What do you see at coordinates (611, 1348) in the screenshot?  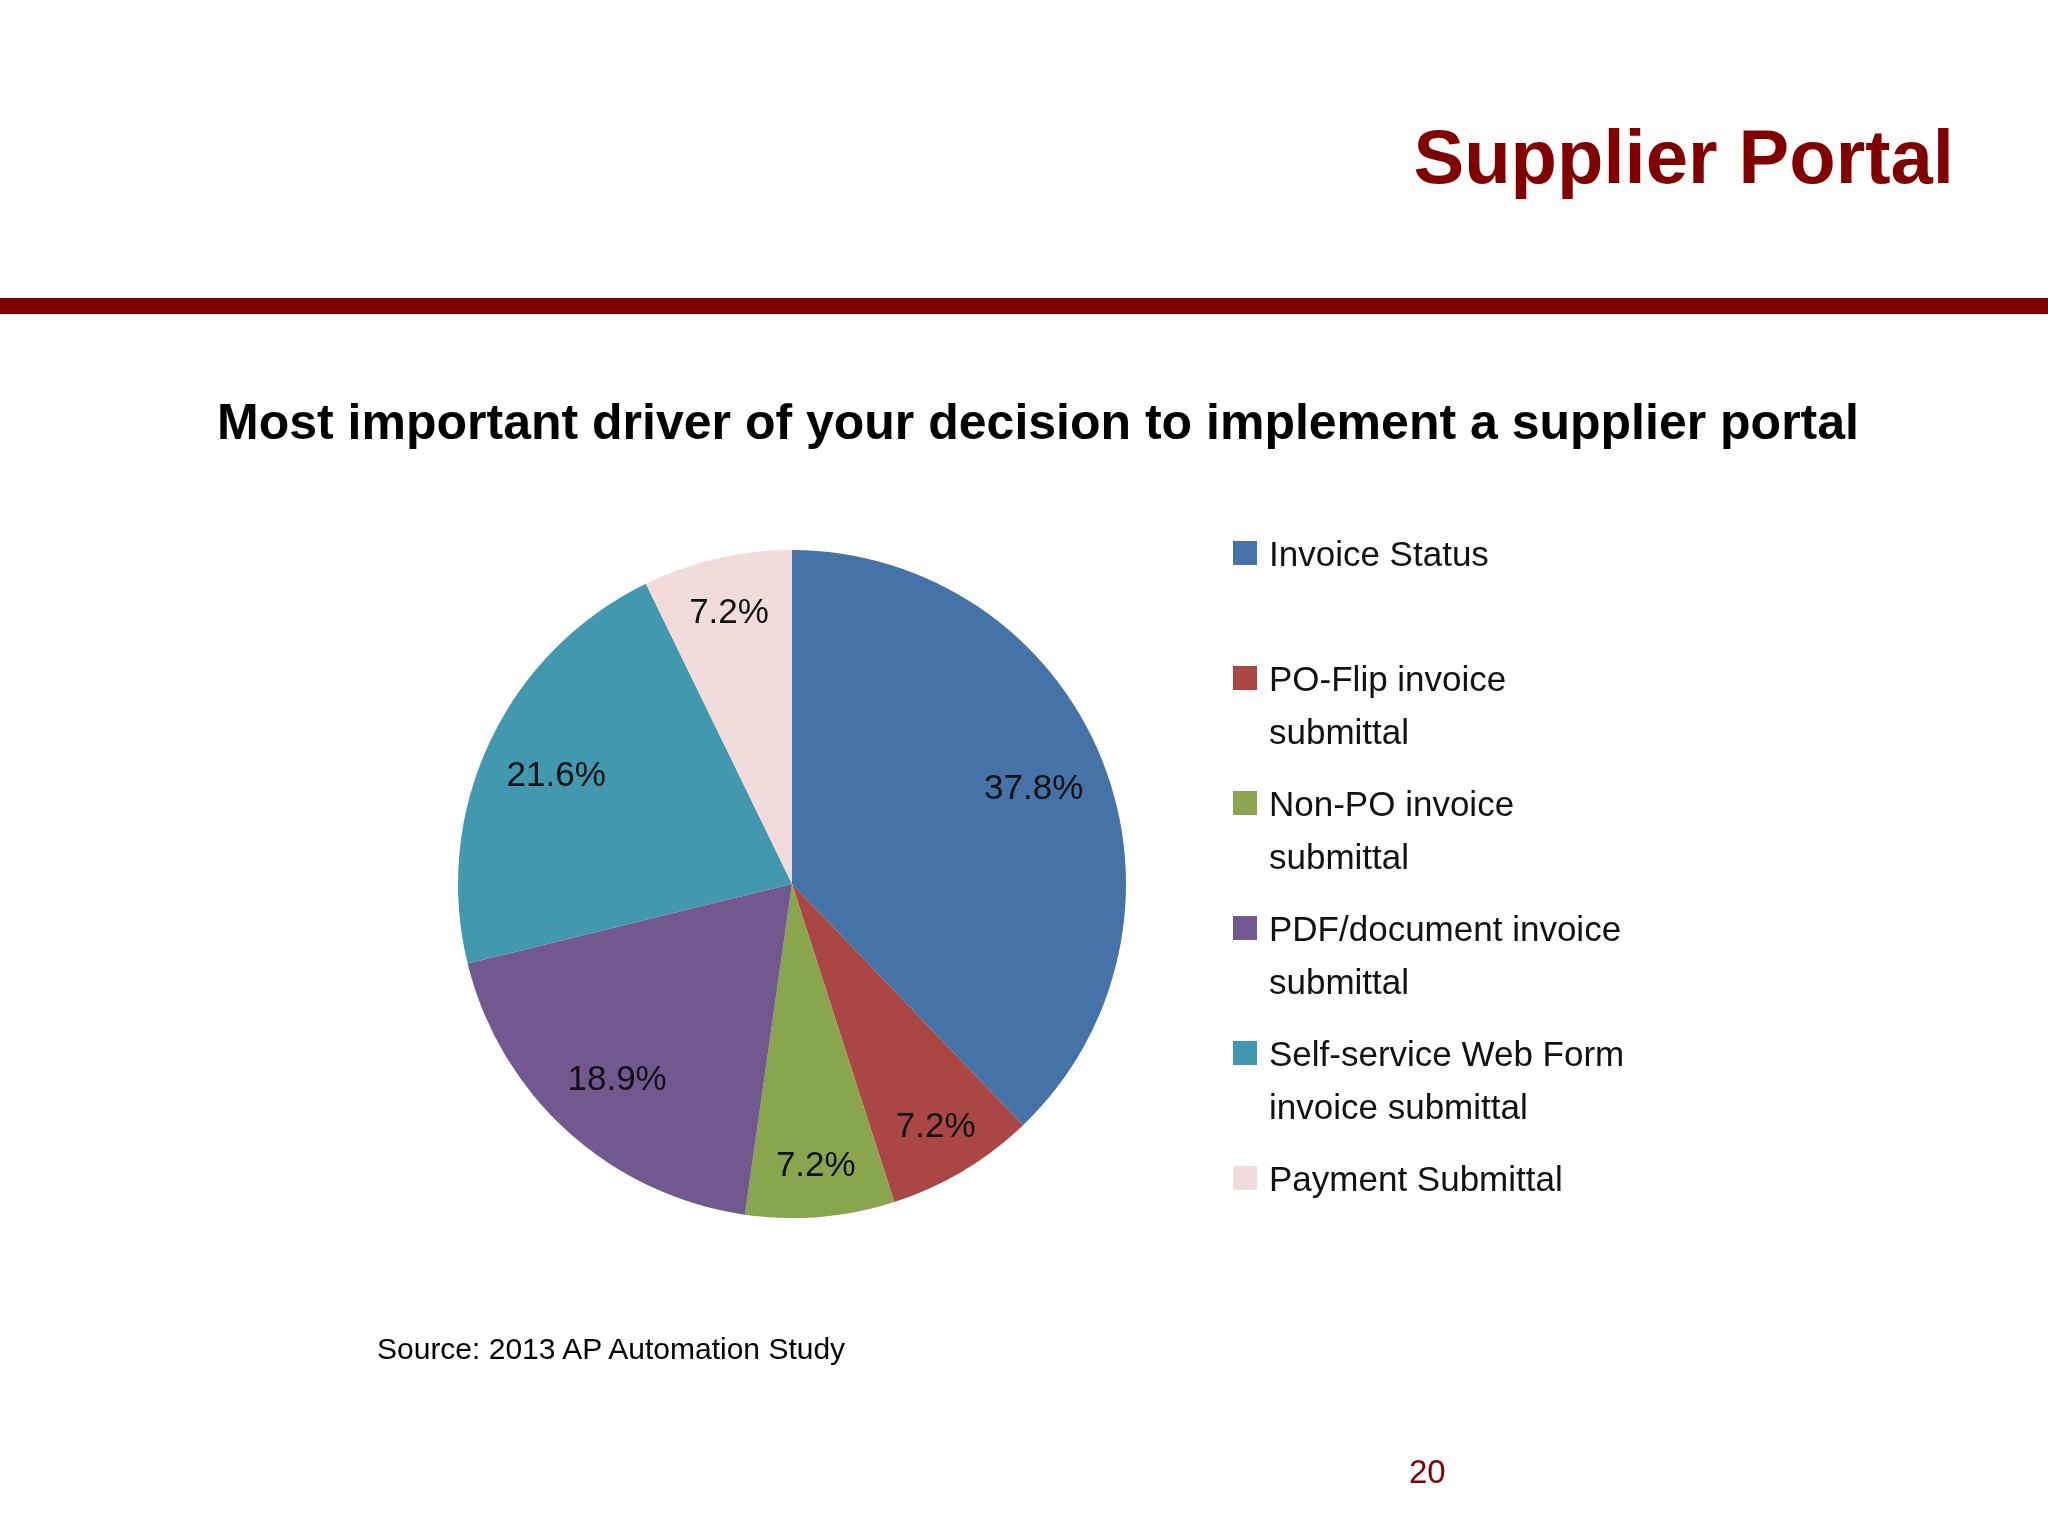 I see `source-note: Source: 2013 AP Automation Study` at bounding box center [611, 1348].